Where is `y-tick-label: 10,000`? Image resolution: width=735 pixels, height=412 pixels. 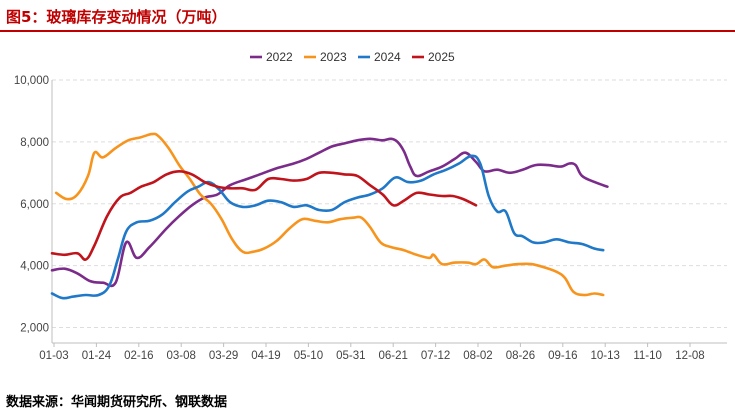 y-tick-label: 10,000 is located at coordinates (31, 81).